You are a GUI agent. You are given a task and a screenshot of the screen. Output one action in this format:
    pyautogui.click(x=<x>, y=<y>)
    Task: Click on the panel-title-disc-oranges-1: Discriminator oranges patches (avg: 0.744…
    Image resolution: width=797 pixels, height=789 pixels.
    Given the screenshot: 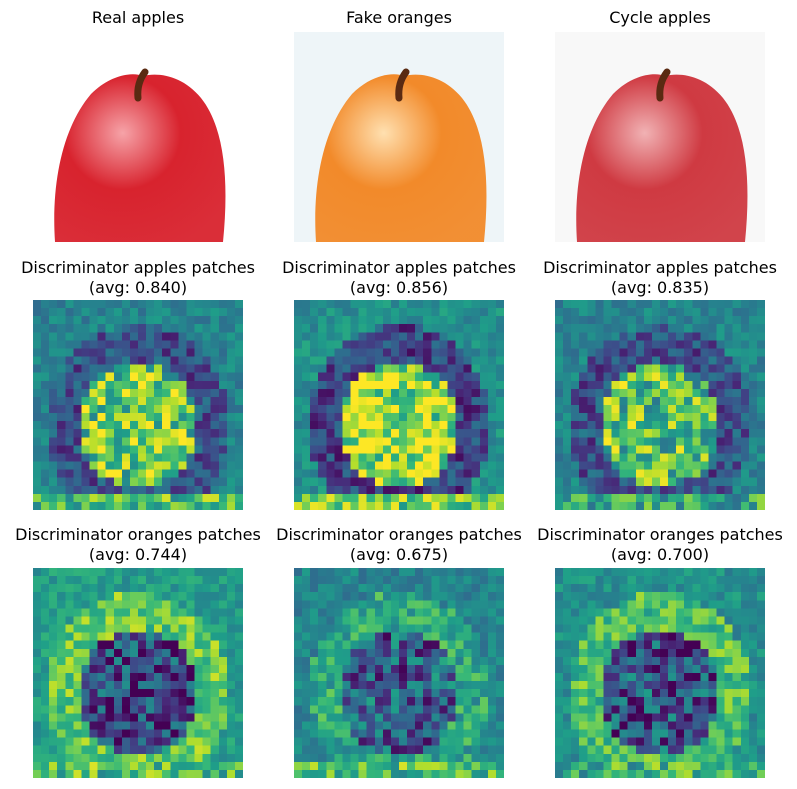 What is the action you would take?
    pyautogui.click(x=144, y=545)
    